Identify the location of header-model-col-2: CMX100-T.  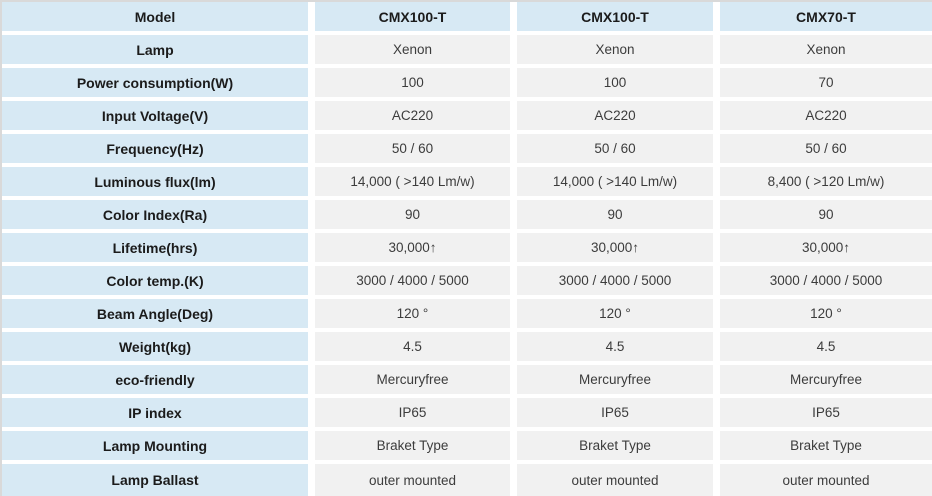
(615, 16).